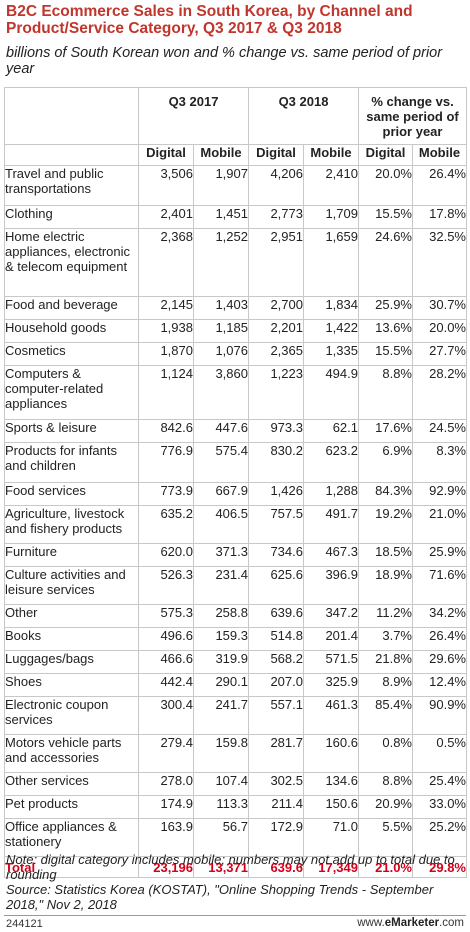 The width and height of the screenshot is (470, 932). What do you see at coordinates (331, 616) in the screenshot?
I see `cell-mobile-2018: 347.2` at bounding box center [331, 616].